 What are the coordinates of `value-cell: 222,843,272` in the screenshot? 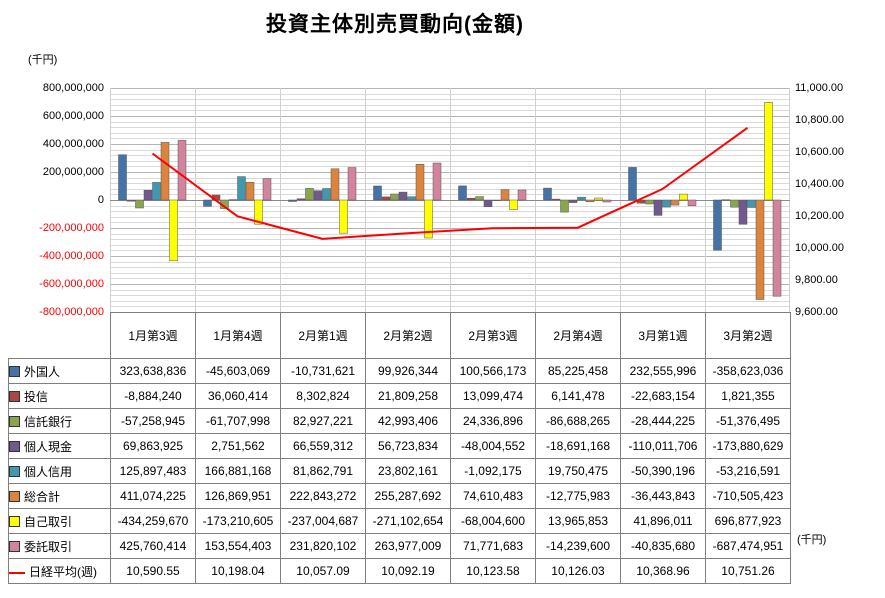 It's located at (323, 496).